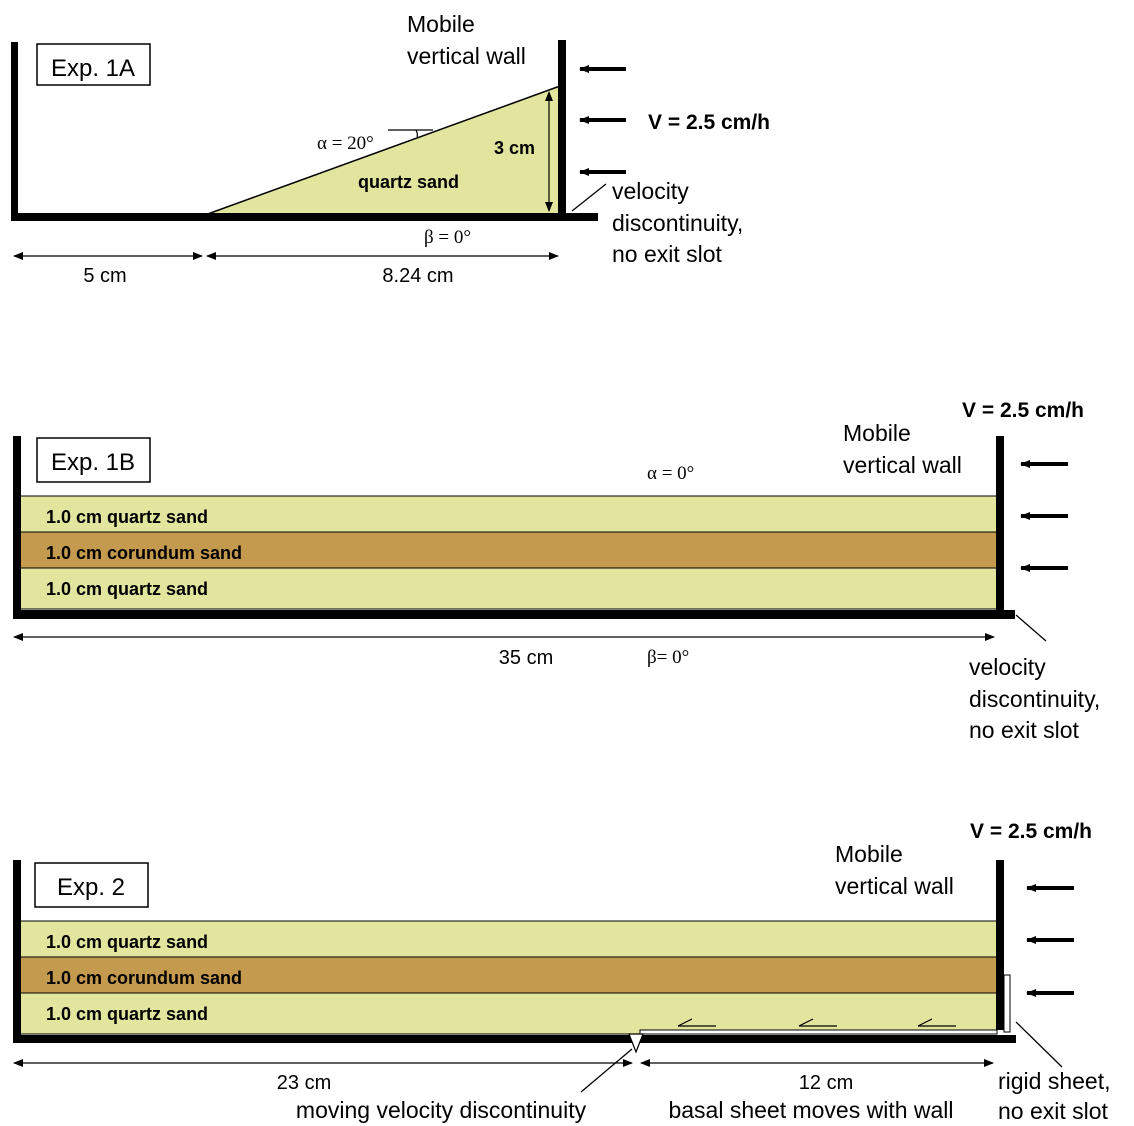 The width and height of the screenshot is (1134, 1126). What do you see at coordinates (508, 588) in the screenshot?
I see `exp1b-layer-bottom-quartz` at bounding box center [508, 588].